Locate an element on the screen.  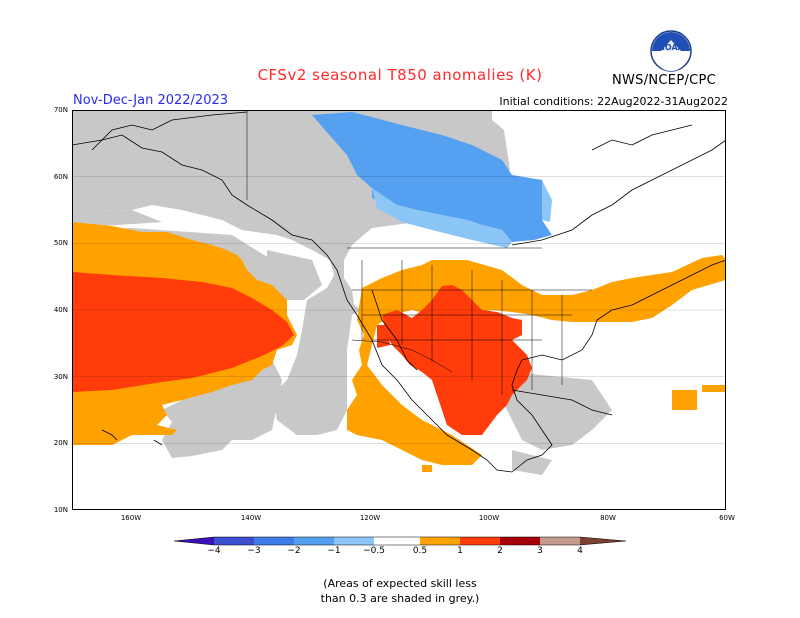
lat-label-50n: 50N is located at coordinates (60, 243).